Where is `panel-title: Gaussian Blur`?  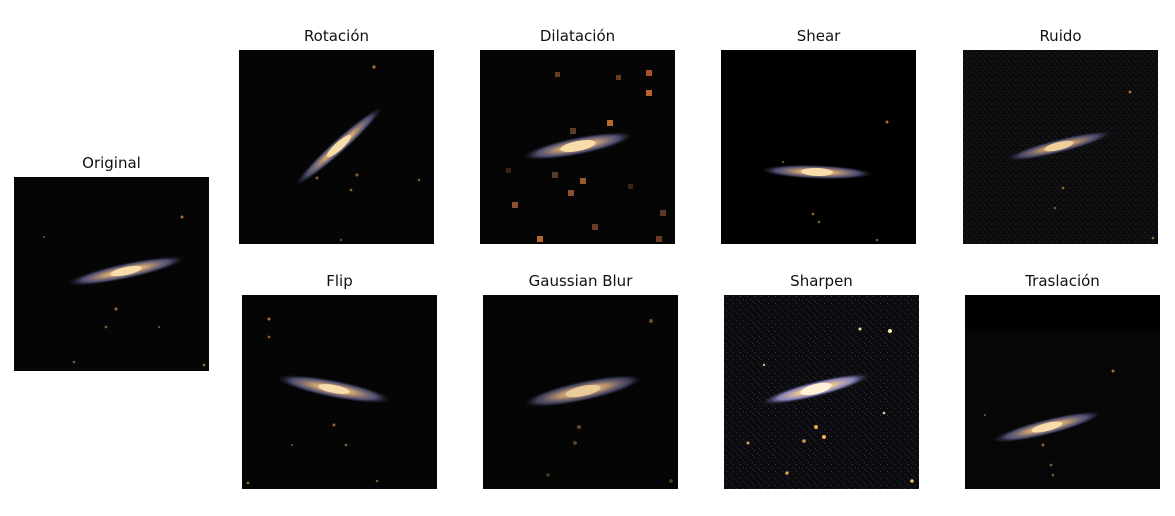
panel-title: Gaussian Blur is located at coordinates (580, 281).